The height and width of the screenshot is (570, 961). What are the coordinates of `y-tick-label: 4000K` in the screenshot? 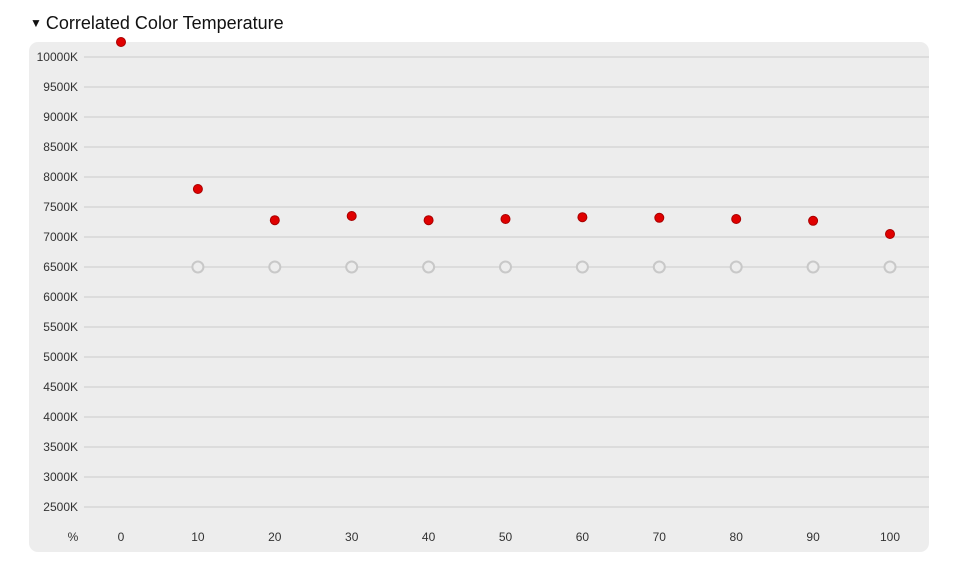 It's located at (60, 417).